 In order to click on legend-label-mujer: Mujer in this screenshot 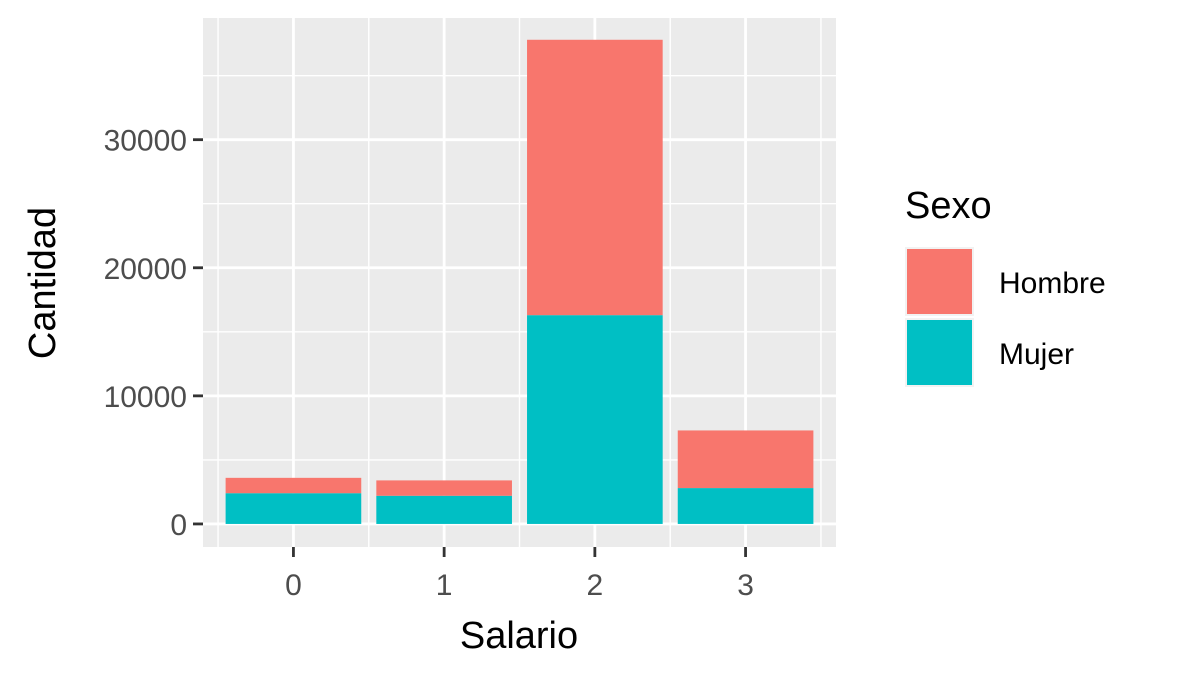, I will do `click(1036, 354)`.